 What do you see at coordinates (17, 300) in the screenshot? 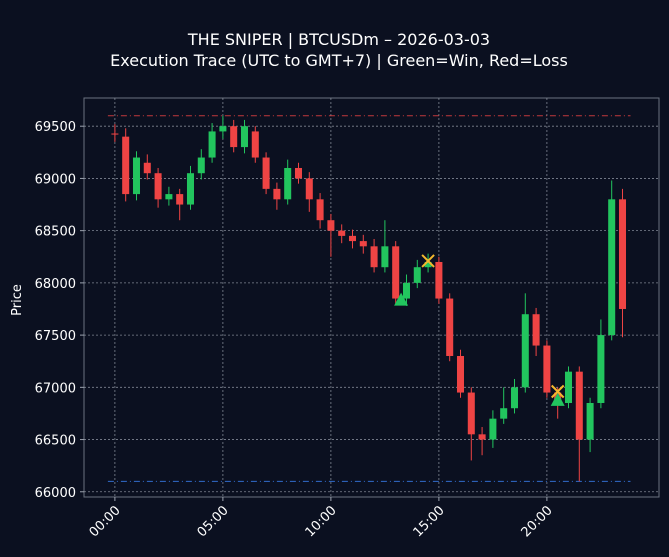
I see `y-axis-label: Price` at bounding box center [17, 300].